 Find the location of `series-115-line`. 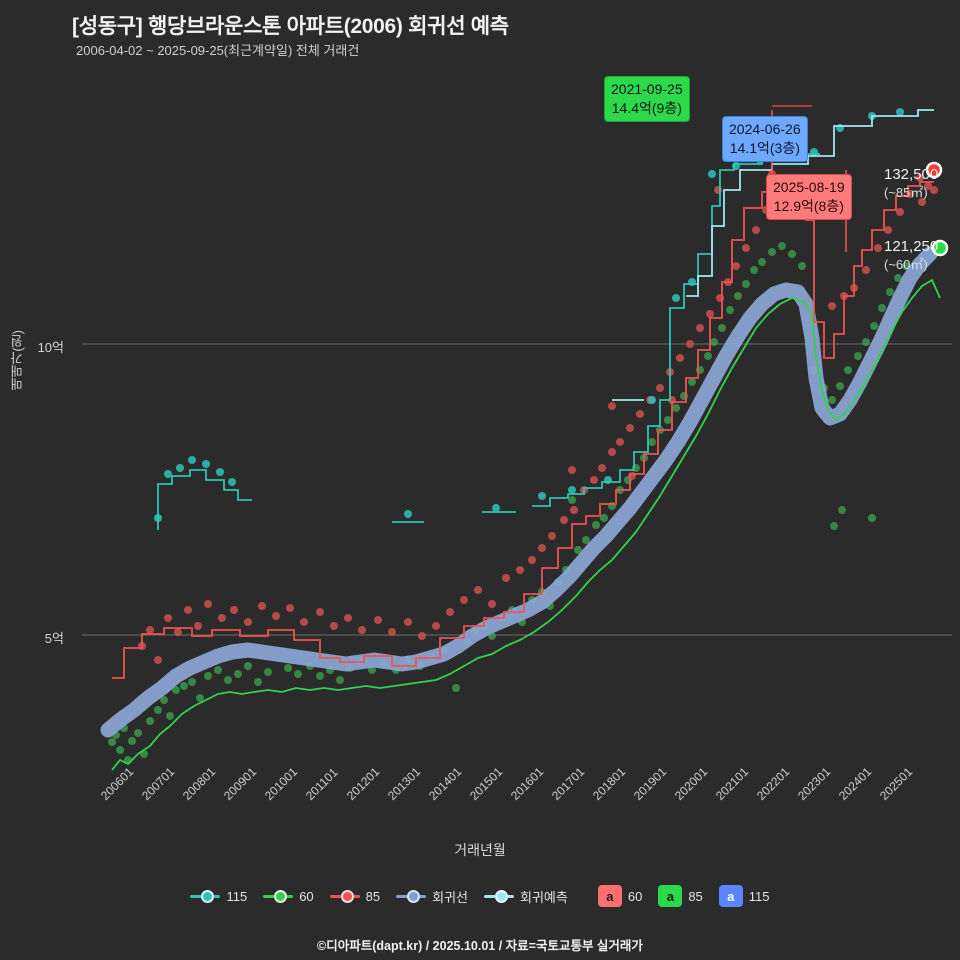

series-115-line is located at coordinates (204, 499).